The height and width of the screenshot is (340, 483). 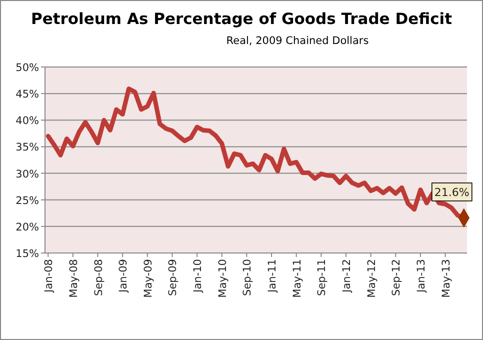 I want to click on y-tick-label: 35%, so click(x=28, y=148).